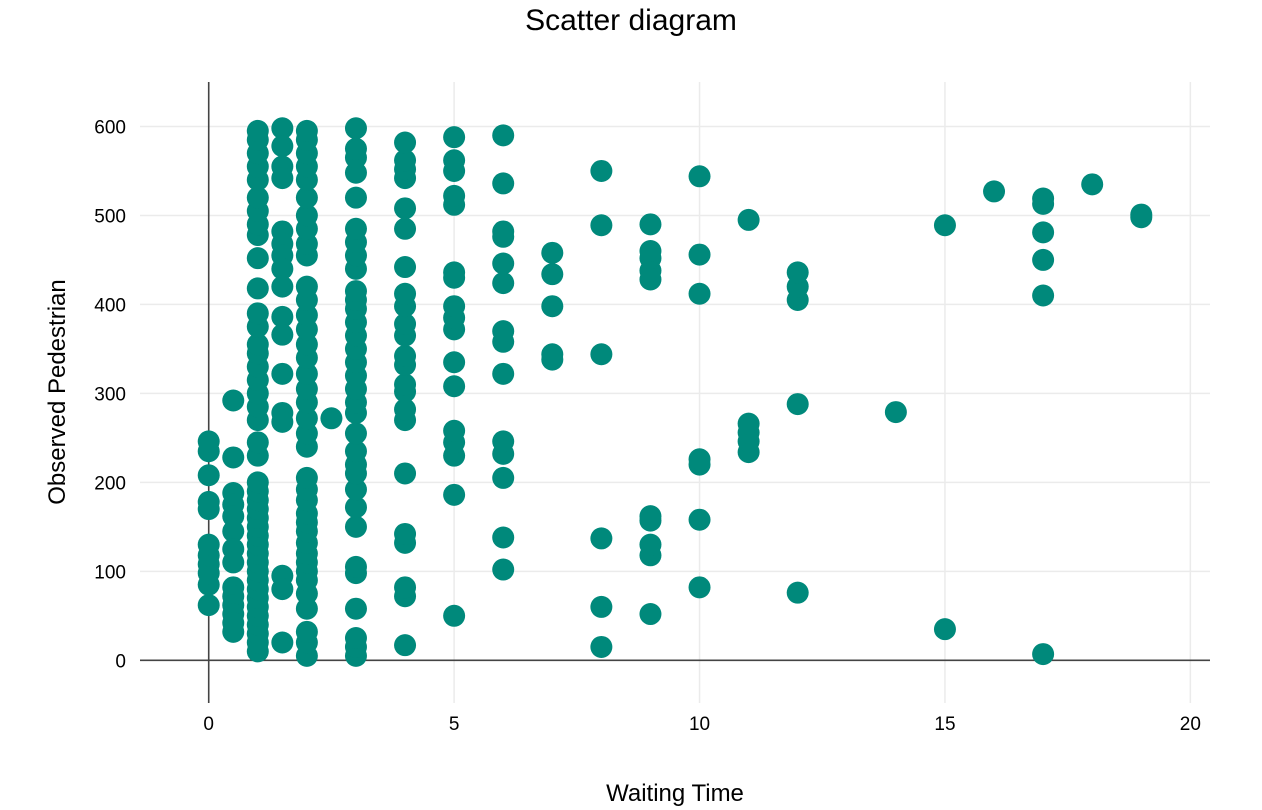  Describe the element at coordinates (120, 661) in the screenshot. I see `y-tick-label: 0` at that location.